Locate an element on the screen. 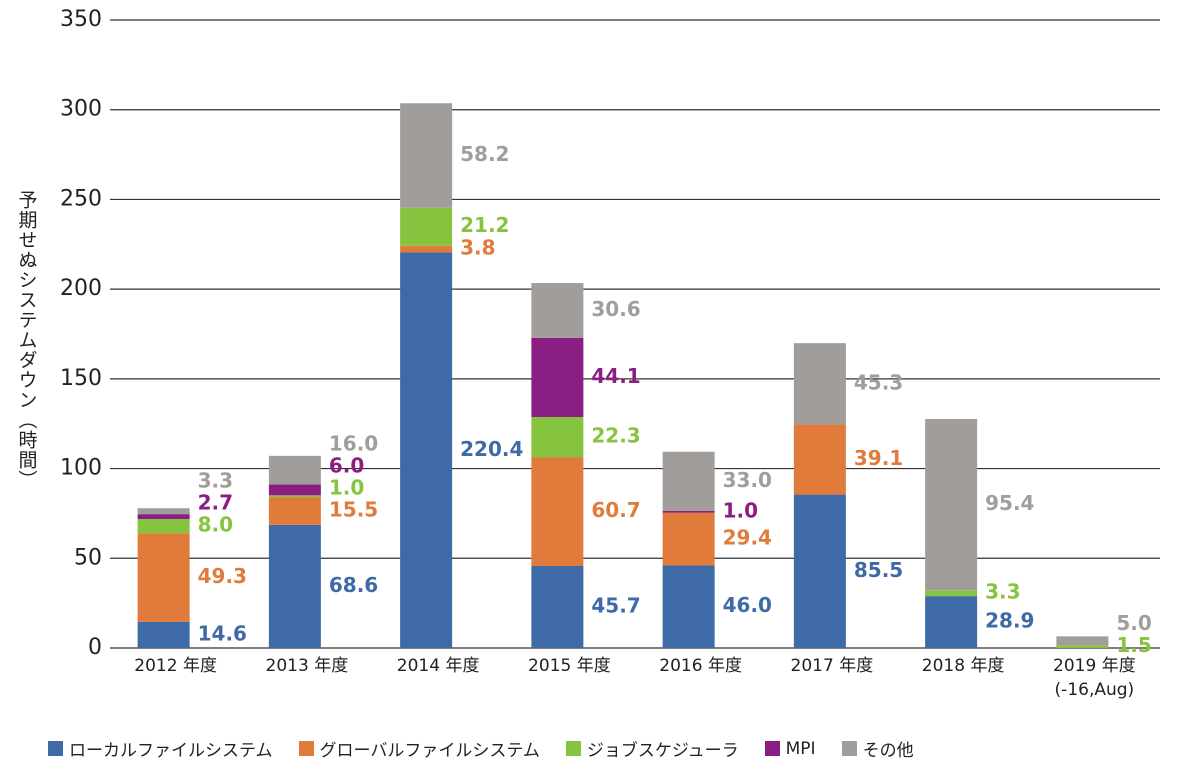 The image size is (1177, 764). legend-item: MPI is located at coordinates (790, 748).